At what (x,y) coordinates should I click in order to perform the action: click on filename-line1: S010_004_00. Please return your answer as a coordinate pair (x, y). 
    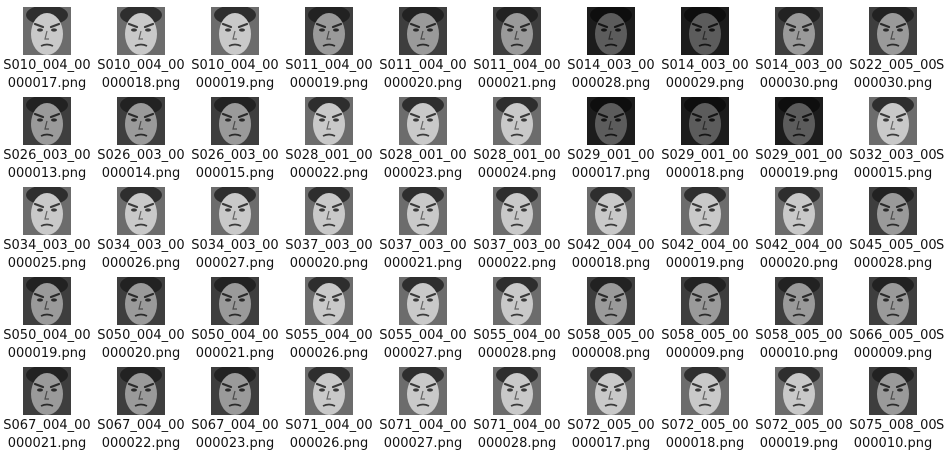
    Looking at the image, I should click on (49, 66).